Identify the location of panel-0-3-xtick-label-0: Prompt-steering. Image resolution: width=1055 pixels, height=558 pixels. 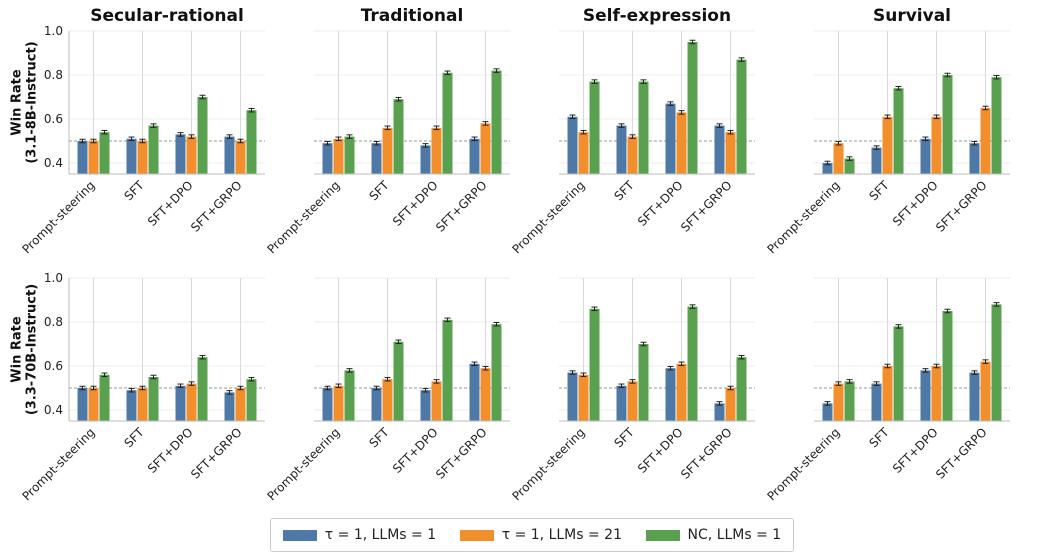
(803, 217).